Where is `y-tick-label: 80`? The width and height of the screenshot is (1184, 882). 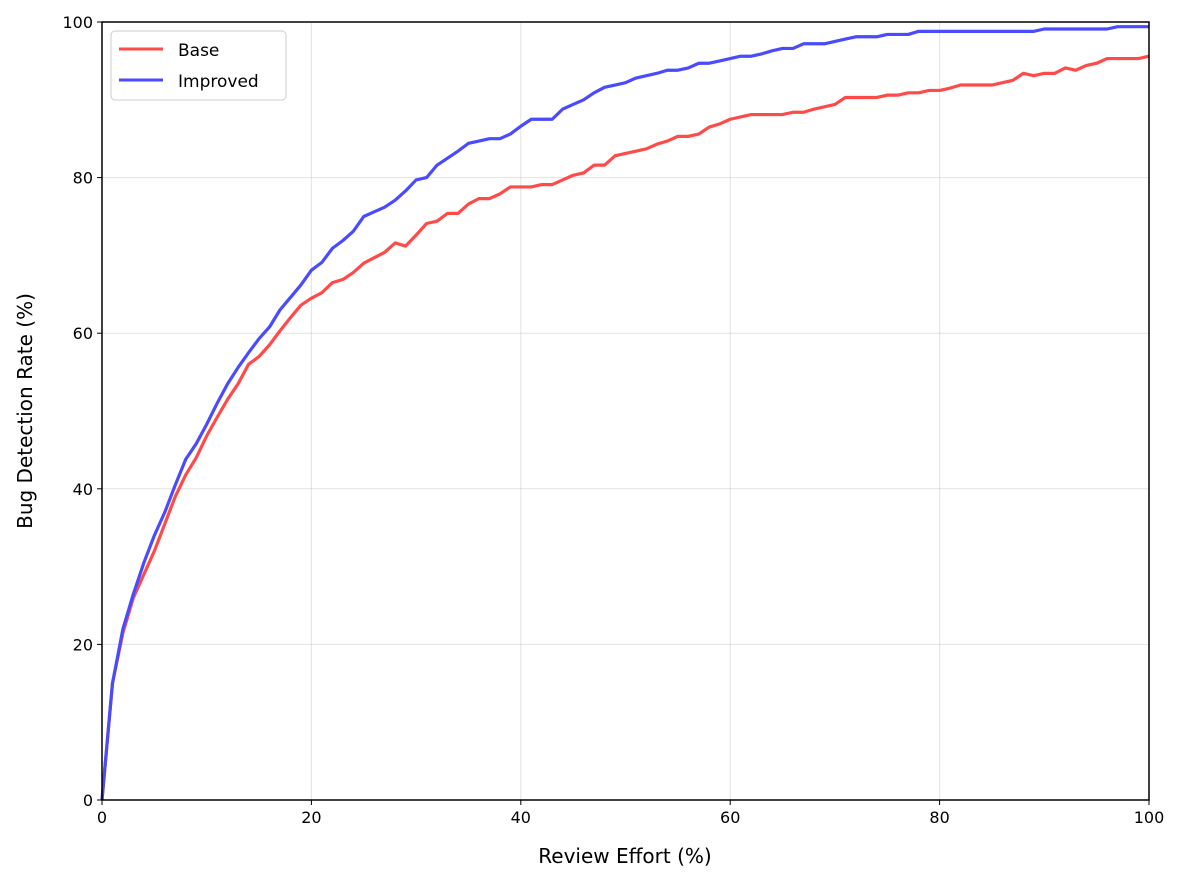 y-tick-label: 80 is located at coordinates (83, 178).